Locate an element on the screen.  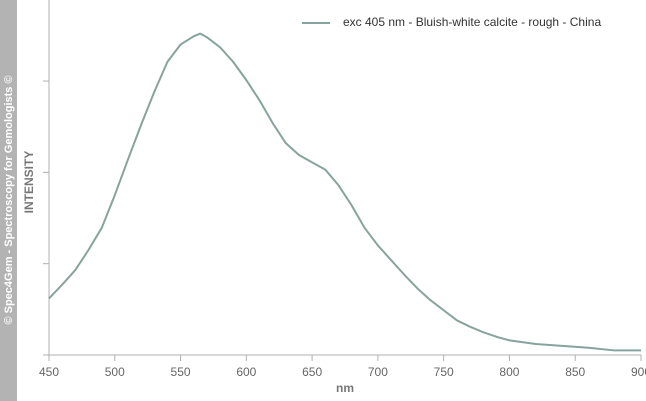
x-axis-label: nm is located at coordinates (345, 388).